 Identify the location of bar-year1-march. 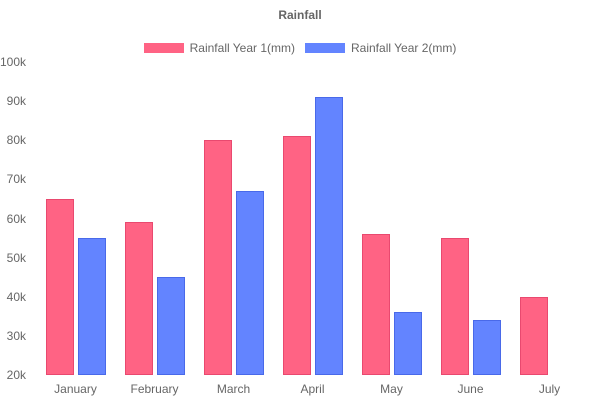
(217, 257).